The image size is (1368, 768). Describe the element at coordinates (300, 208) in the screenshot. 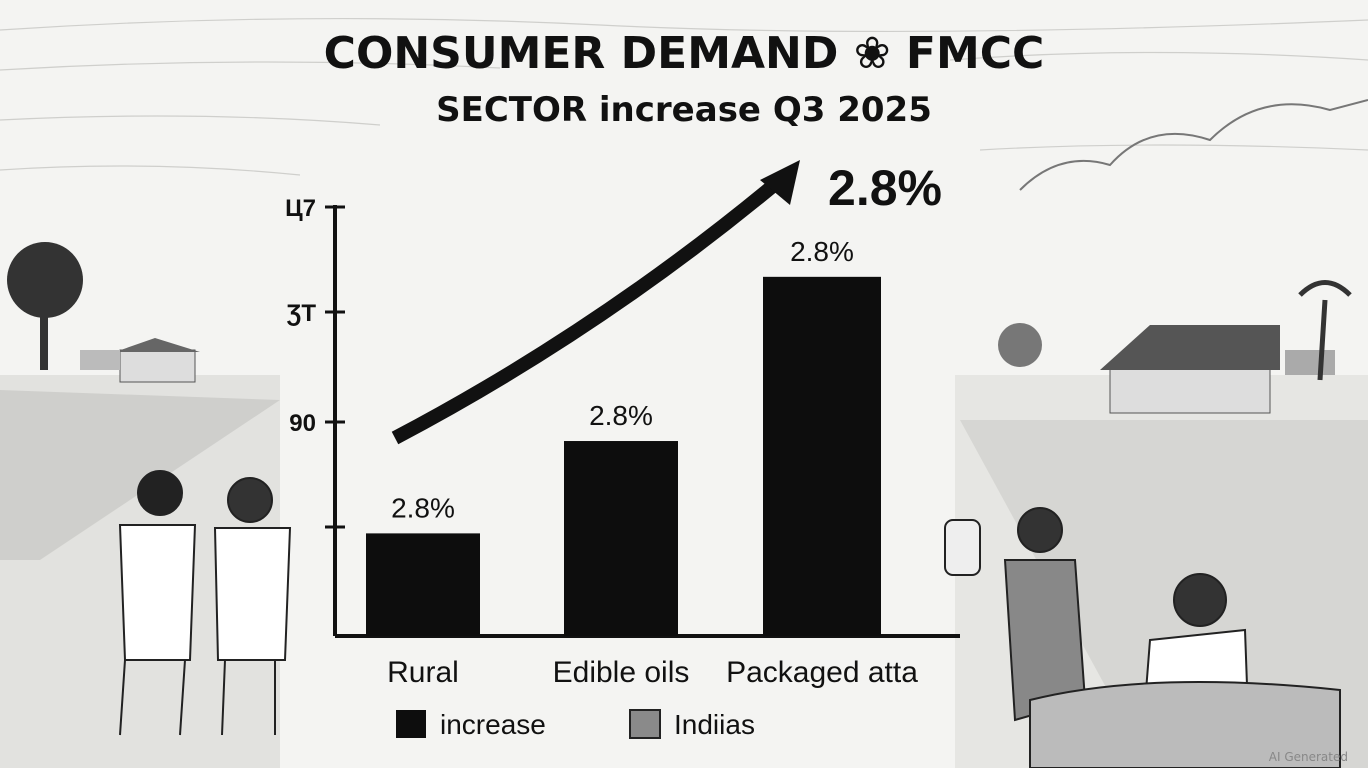

I see `y-tick-label: Ц7` at that location.